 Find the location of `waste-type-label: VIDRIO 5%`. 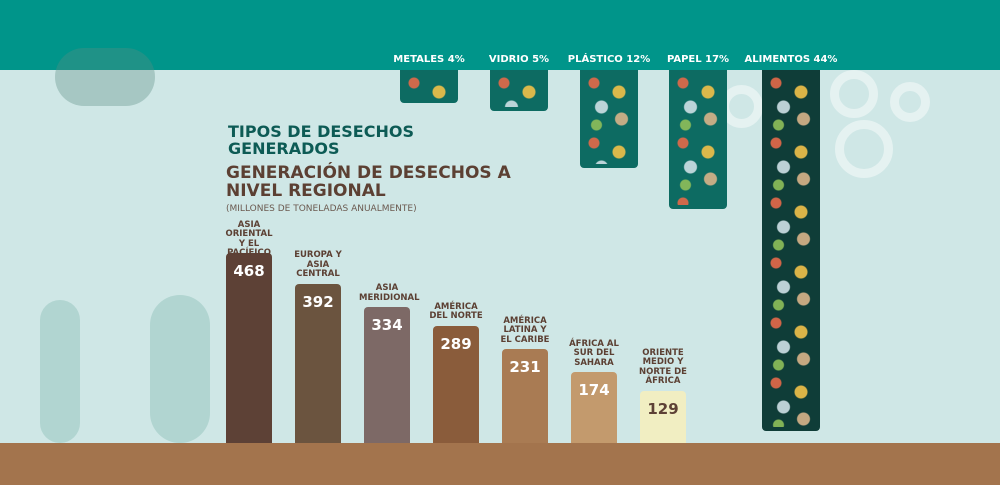

waste-type-label: VIDRIO 5% is located at coordinates (519, 59).